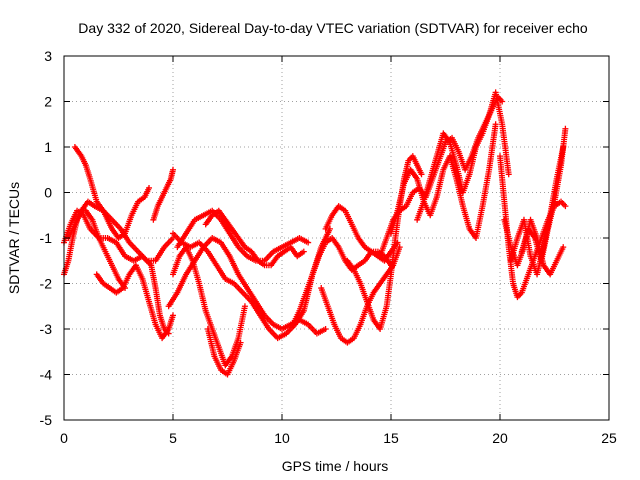 The height and width of the screenshot is (480, 640). Describe the element at coordinates (14, 238) in the screenshot. I see `y-axis-label: SDTVAR / TECUs` at that location.